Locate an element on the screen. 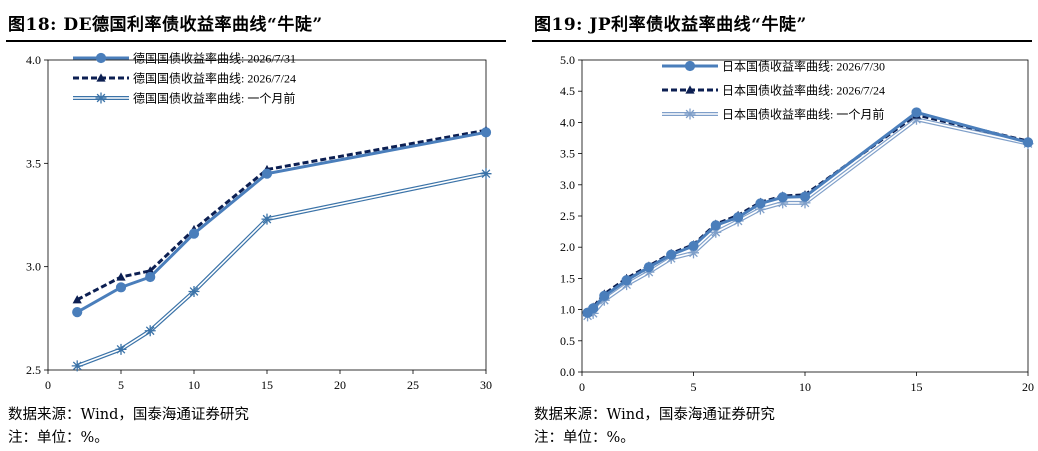  legend-label: 日本国债收益率曲线: 2026/7/30 is located at coordinates (803, 66).